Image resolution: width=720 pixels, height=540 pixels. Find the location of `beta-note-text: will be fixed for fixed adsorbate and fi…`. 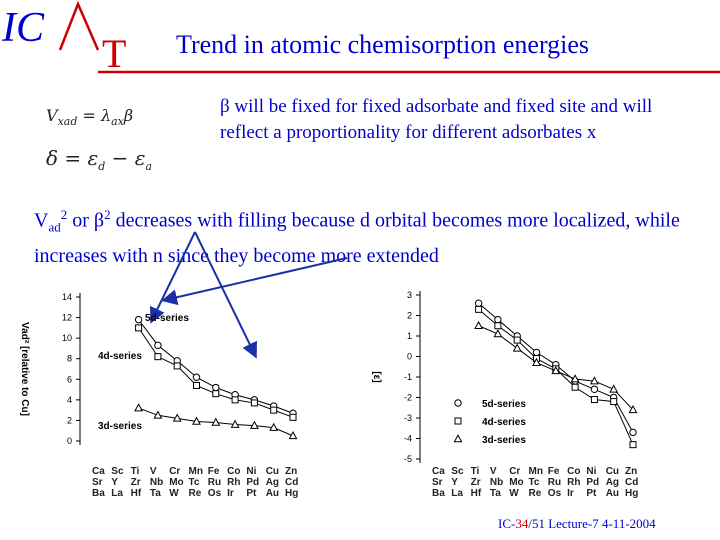

beta-note-text: will be fixed for fixed adsorbate and fi… is located at coordinates (436, 119).